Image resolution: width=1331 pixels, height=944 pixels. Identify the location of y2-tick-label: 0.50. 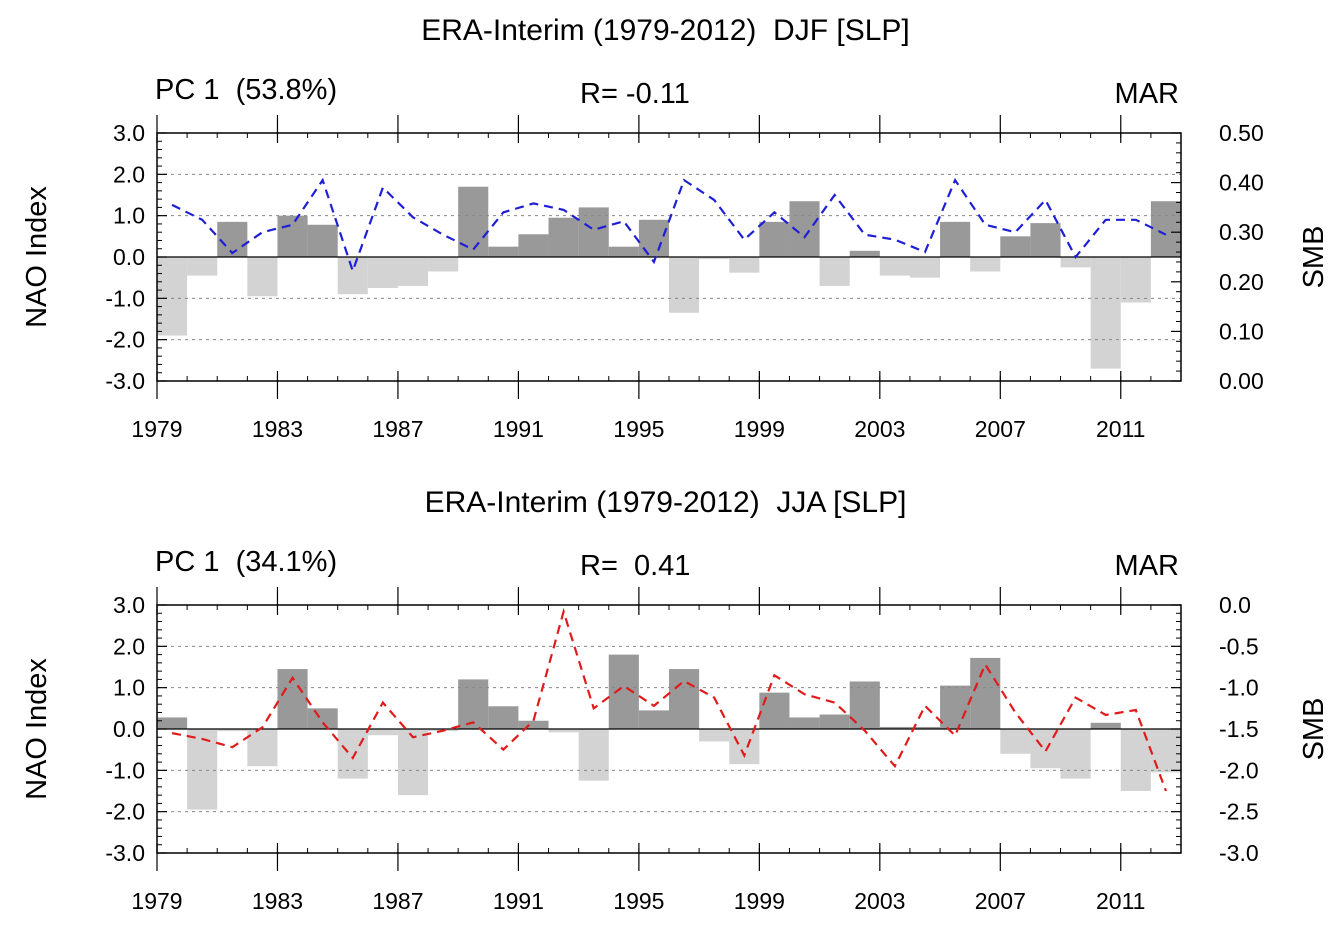
(1241, 133).